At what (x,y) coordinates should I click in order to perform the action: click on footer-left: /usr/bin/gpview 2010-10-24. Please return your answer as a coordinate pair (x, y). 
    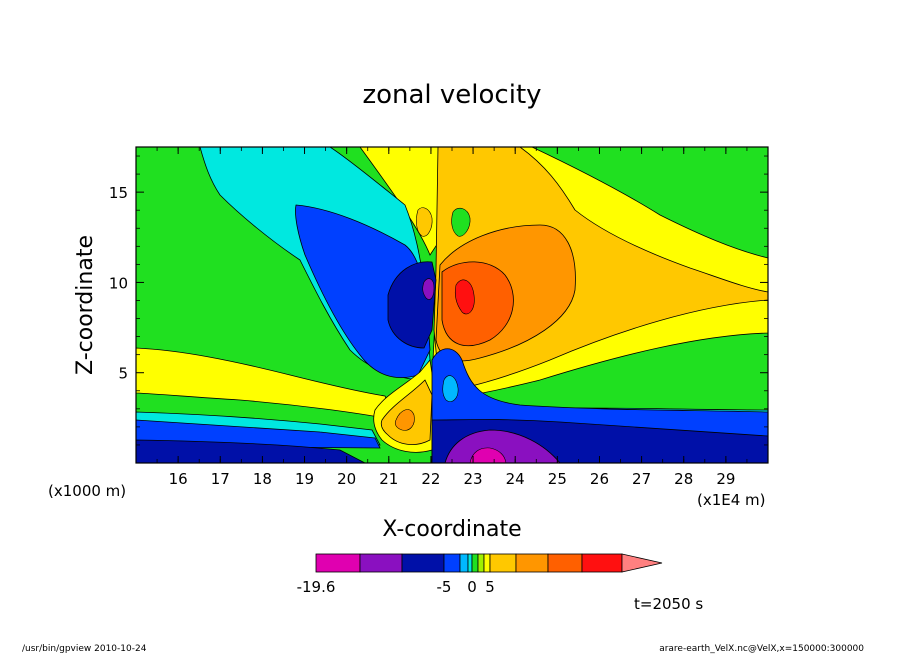
    Looking at the image, I should click on (84, 649).